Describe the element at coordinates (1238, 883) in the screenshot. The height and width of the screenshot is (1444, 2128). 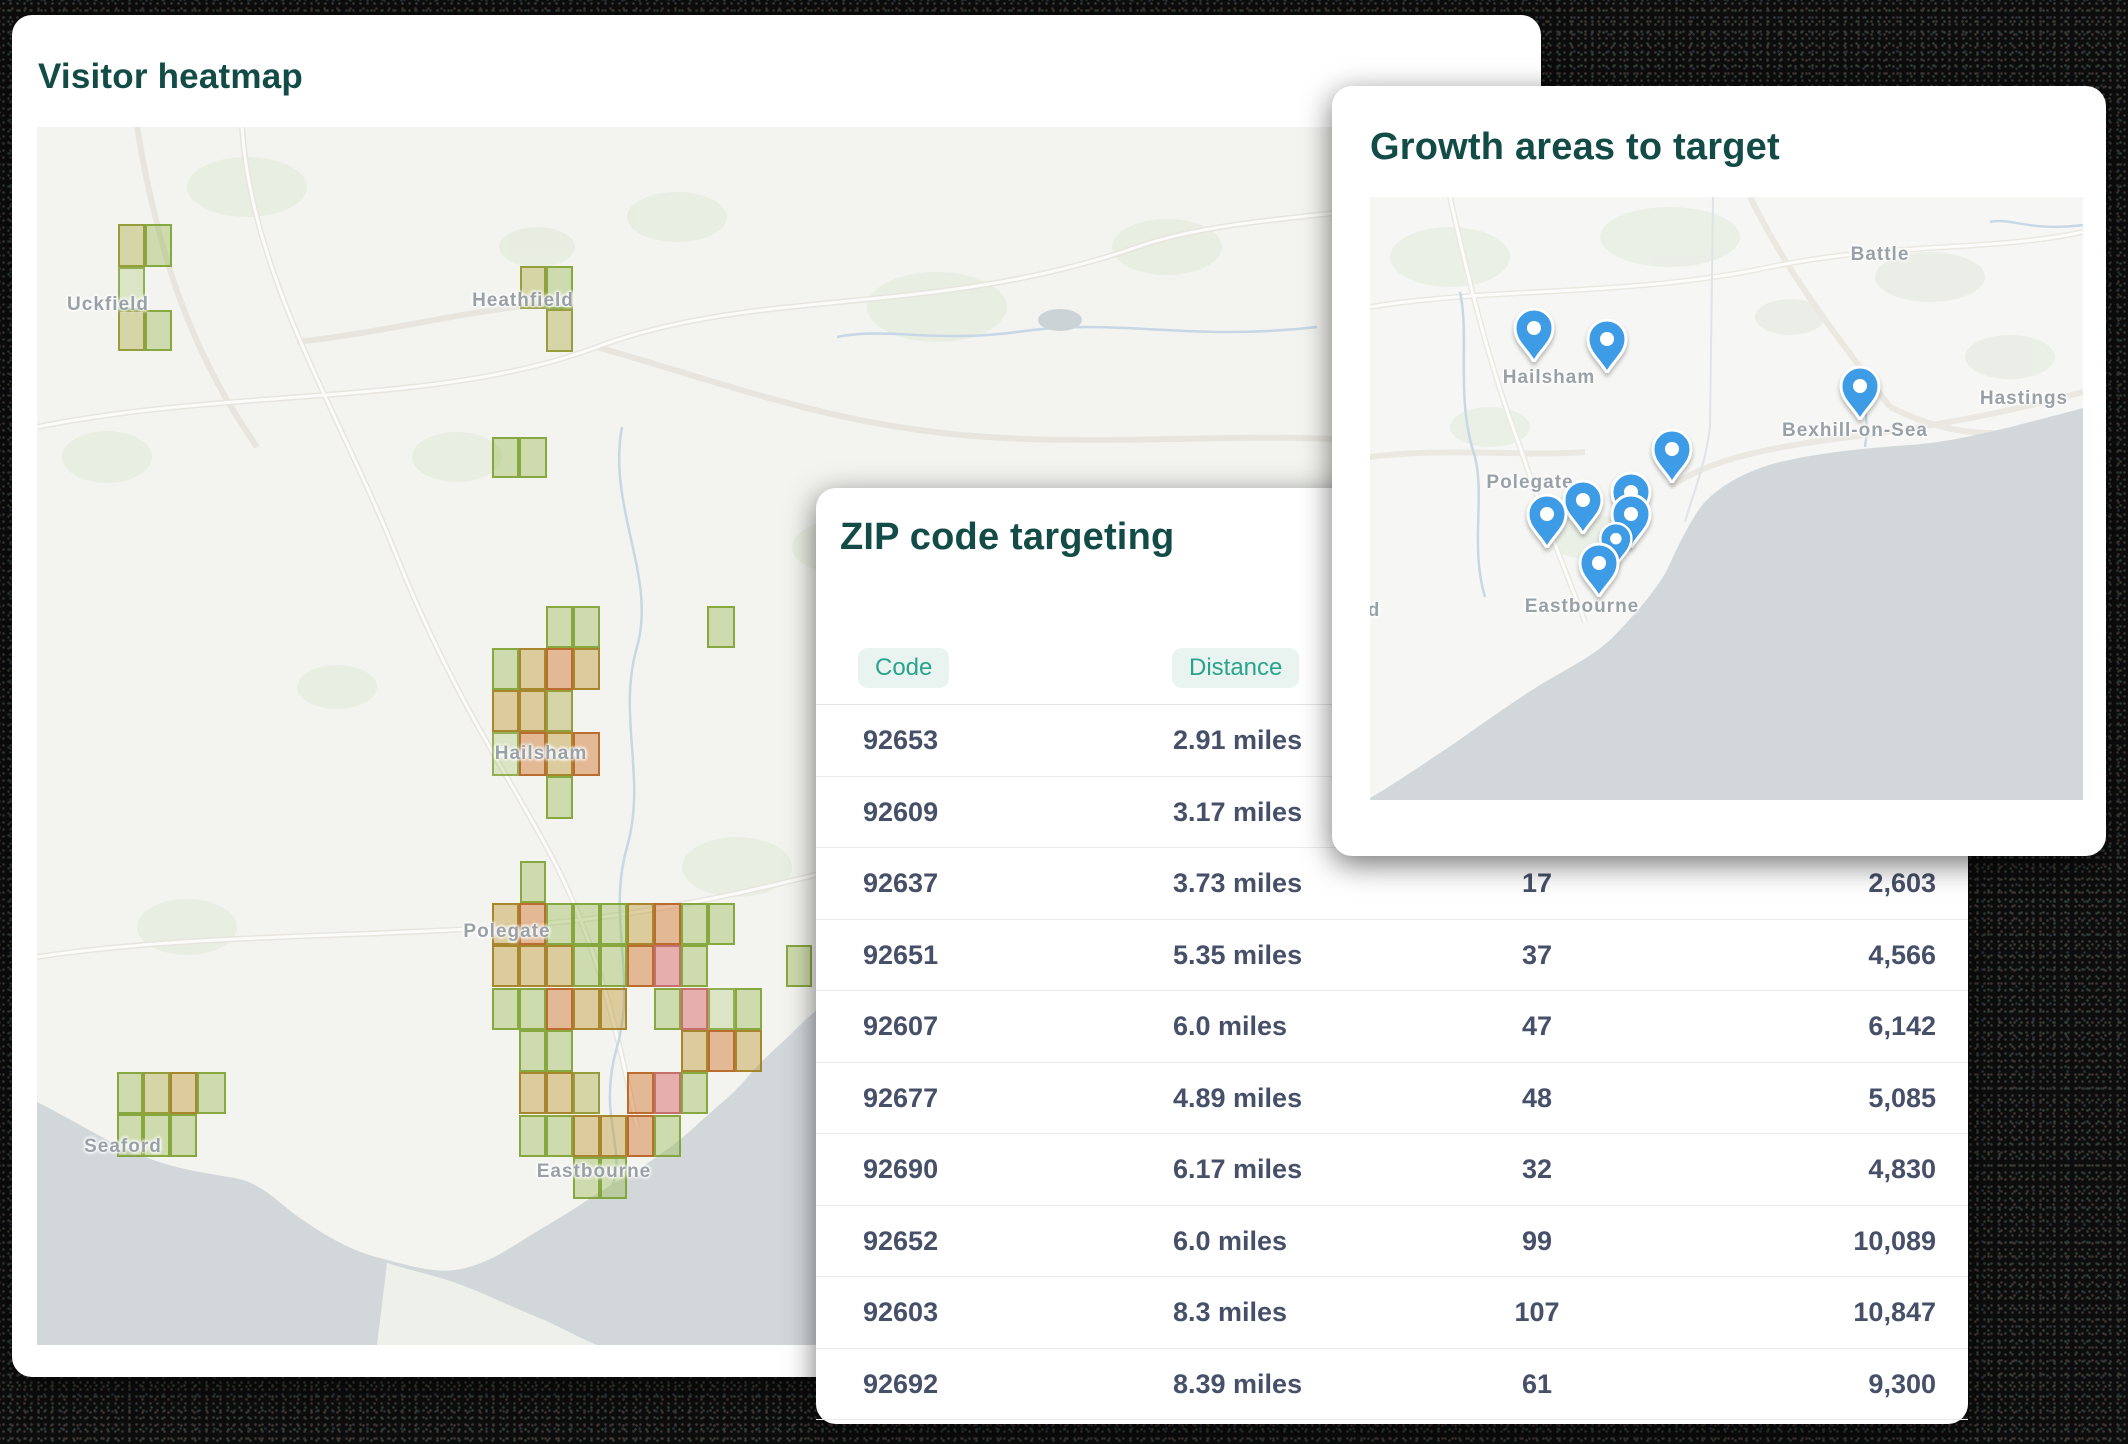
I see `distance-cell: 3.73 miles` at that location.